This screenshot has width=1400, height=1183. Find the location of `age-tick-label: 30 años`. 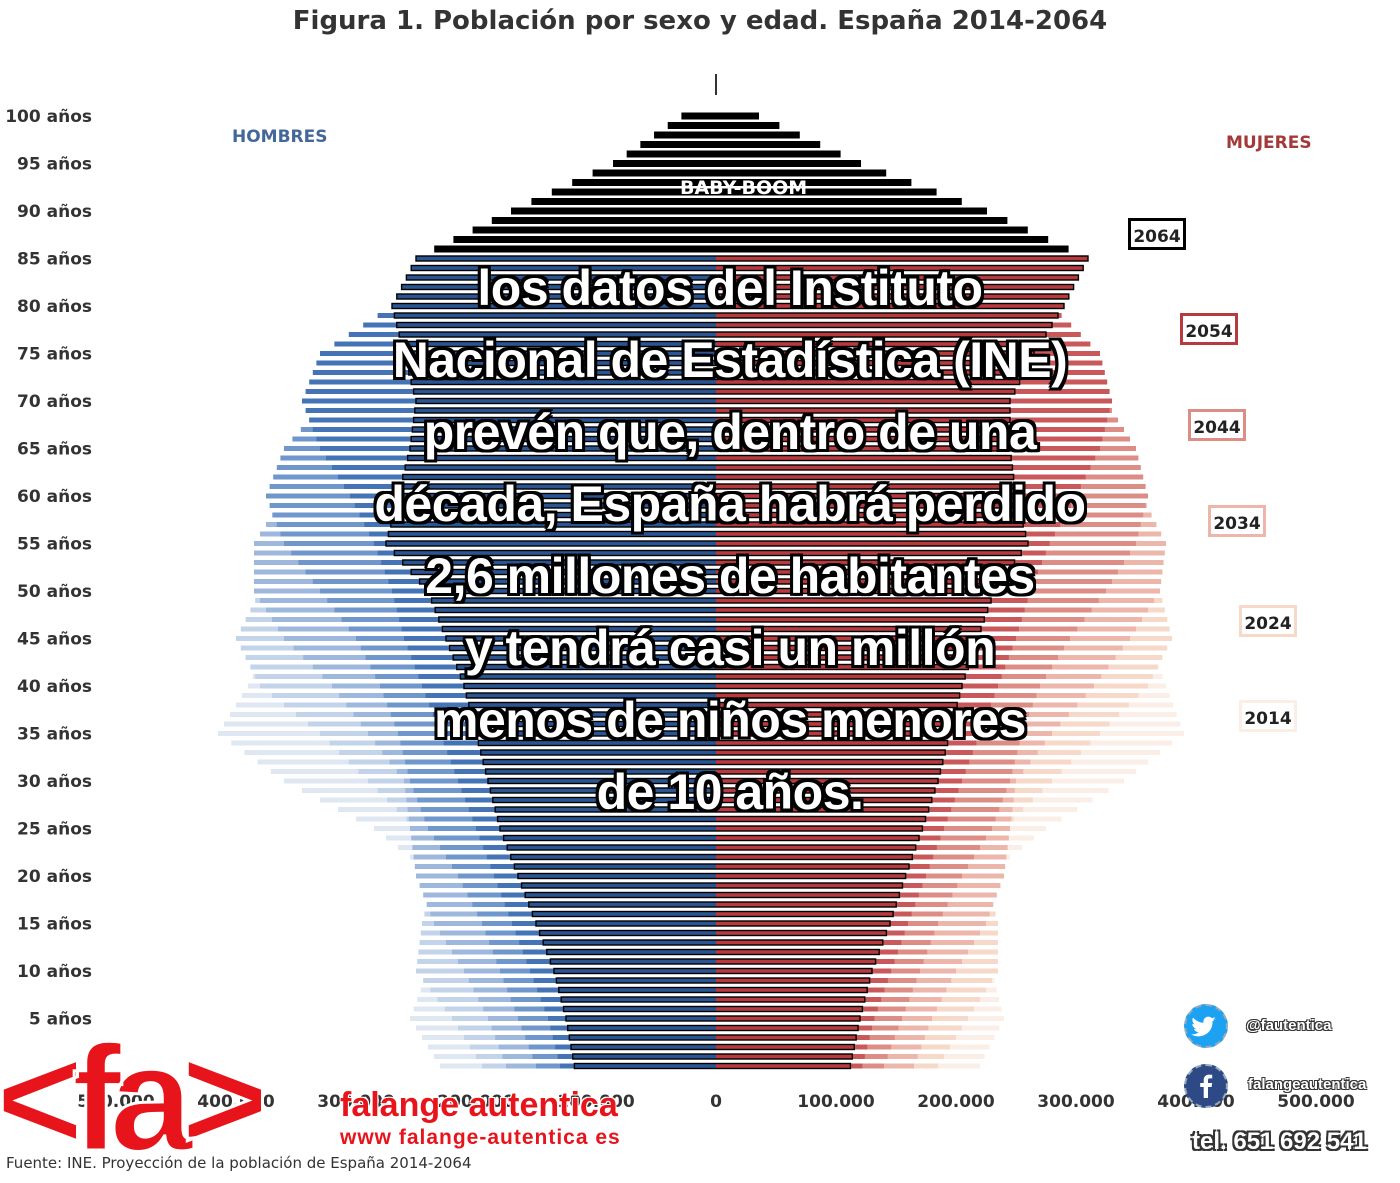

age-tick-label: 30 años is located at coordinates (54, 782).